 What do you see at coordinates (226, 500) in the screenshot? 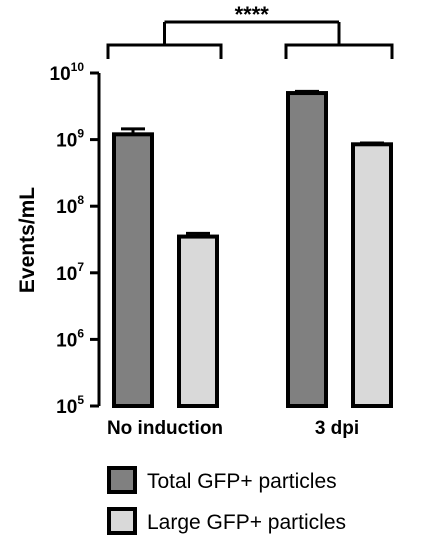
I see `legend: Total GFP+ particles Large GFP+ particles` at bounding box center [226, 500].